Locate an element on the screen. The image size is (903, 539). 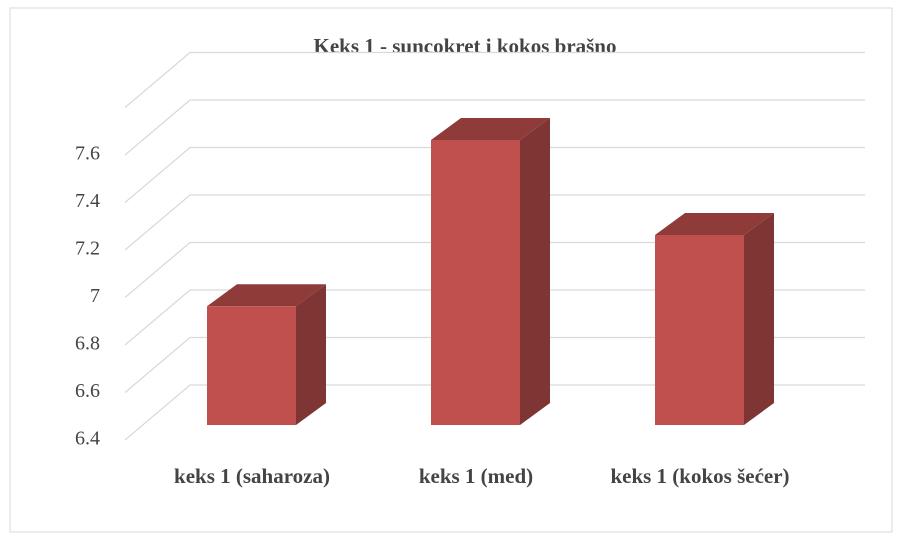
y-tick-label: 7.2 is located at coordinates (87, 249).